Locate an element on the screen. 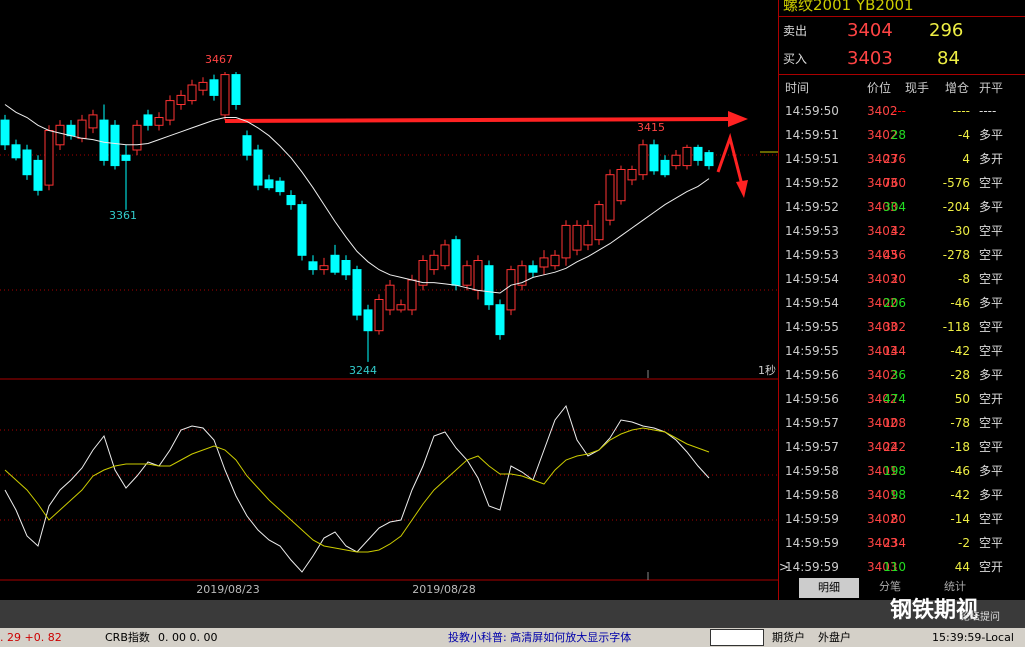 This screenshot has height=647, width=1025. tick-row: 14:59:55 3403 302 -118 空平 is located at coordinates (902, 327).